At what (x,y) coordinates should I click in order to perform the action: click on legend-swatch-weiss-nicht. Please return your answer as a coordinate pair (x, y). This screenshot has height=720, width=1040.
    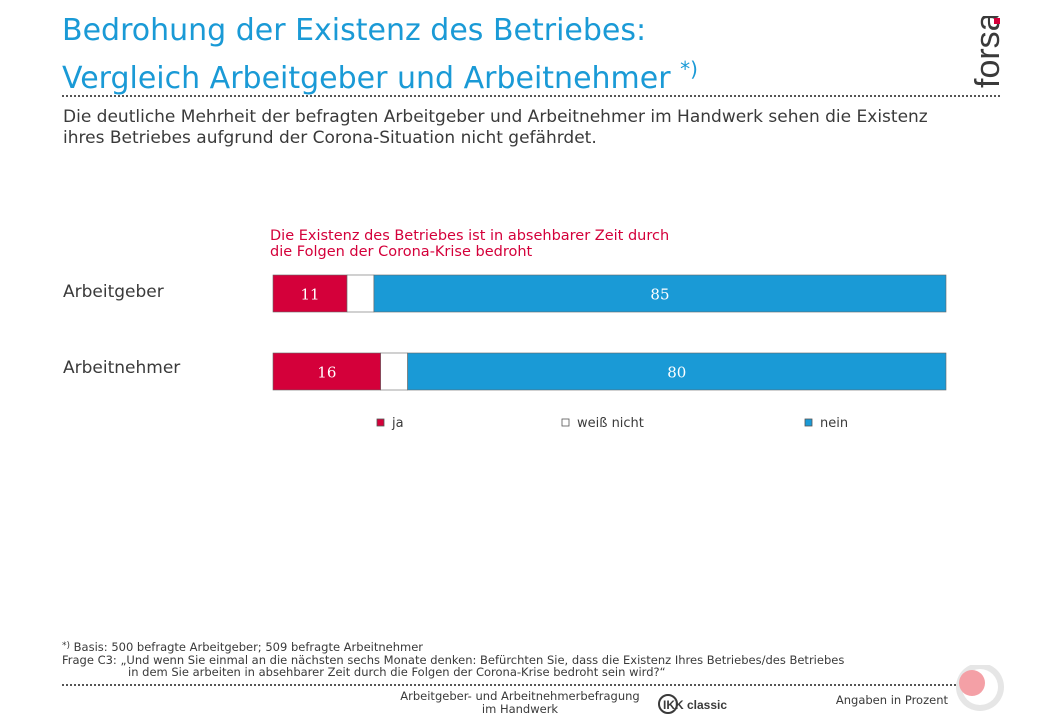
    Looking at the image, I should click on (565, 422).